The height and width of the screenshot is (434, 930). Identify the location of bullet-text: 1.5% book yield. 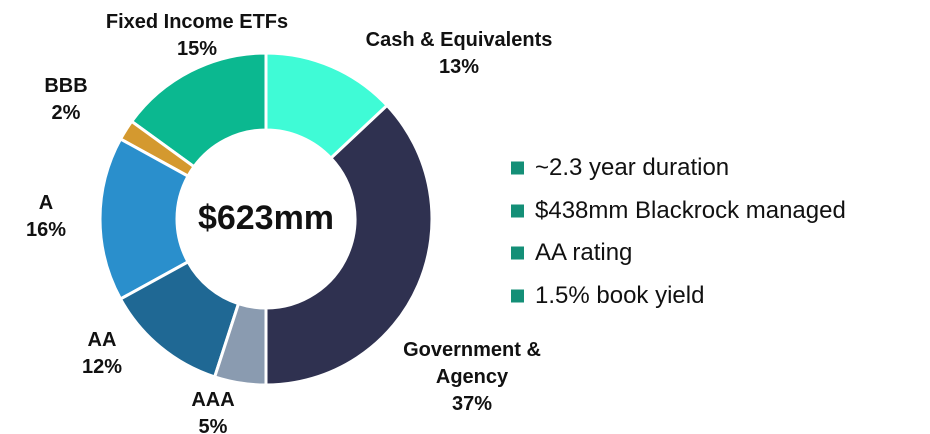
(620, 296).